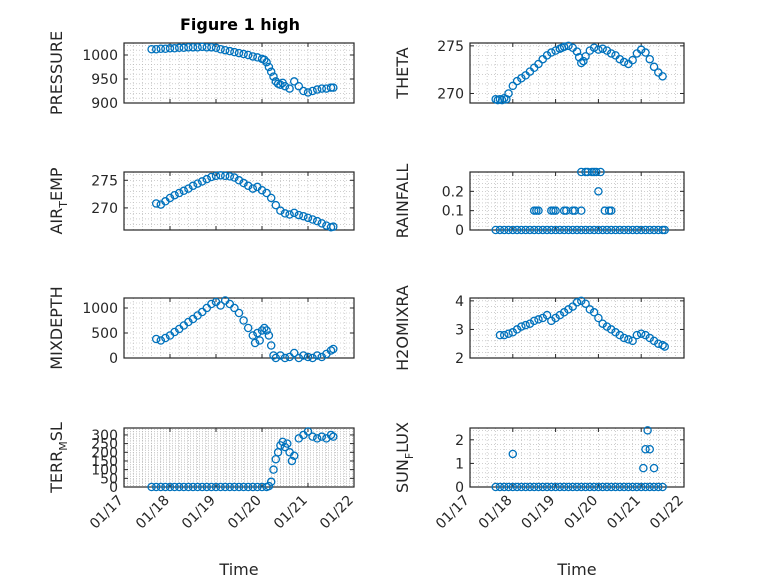 The width and height of the screenshot is (778, 583). Describe the element at coordinates (104, 104) in the screenshot. I see `y-tick-label: 900` at that location.